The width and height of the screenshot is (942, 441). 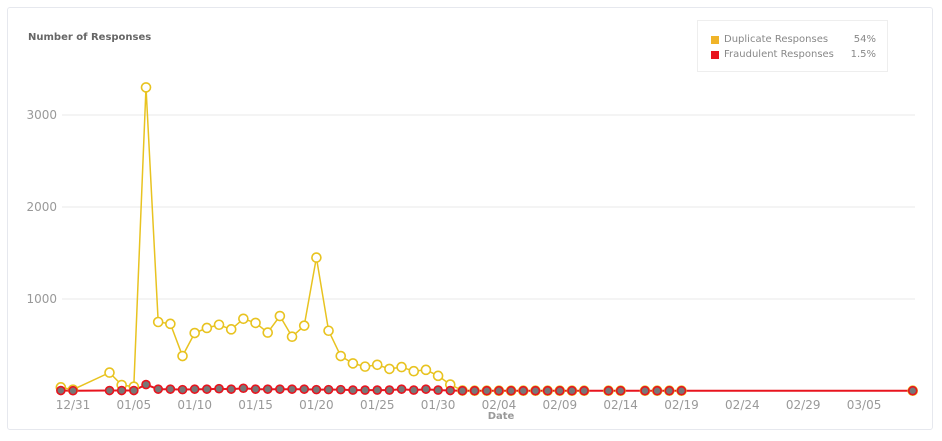 What do you see at coordinates (863, 54) in the screenshot?
I see `legend-share: 1.5%` at bounding box center [863, 54].